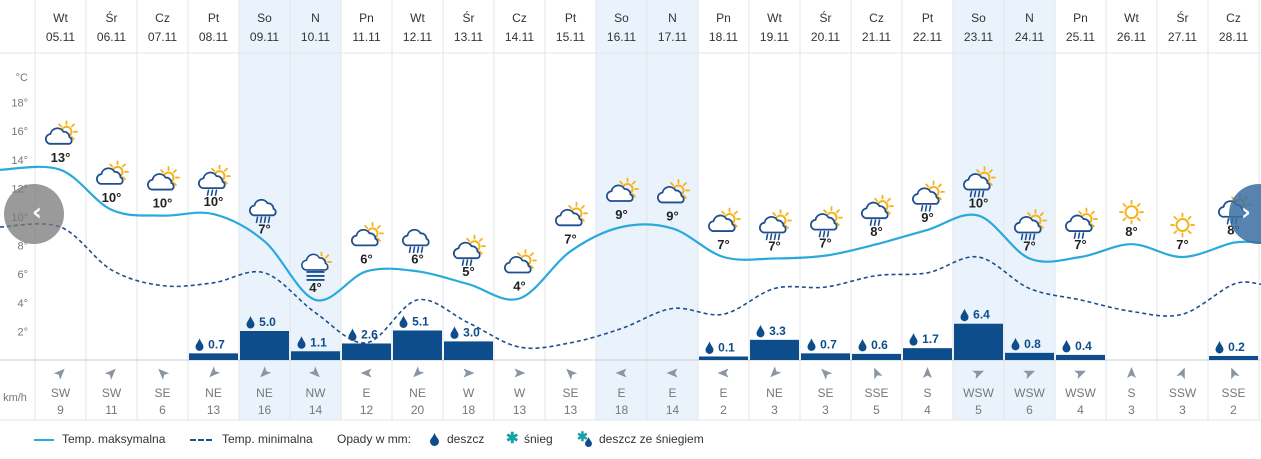 This screenshot has width=1261, height=459. I want to click on previous-days-button: ‹, so click(34, 214).